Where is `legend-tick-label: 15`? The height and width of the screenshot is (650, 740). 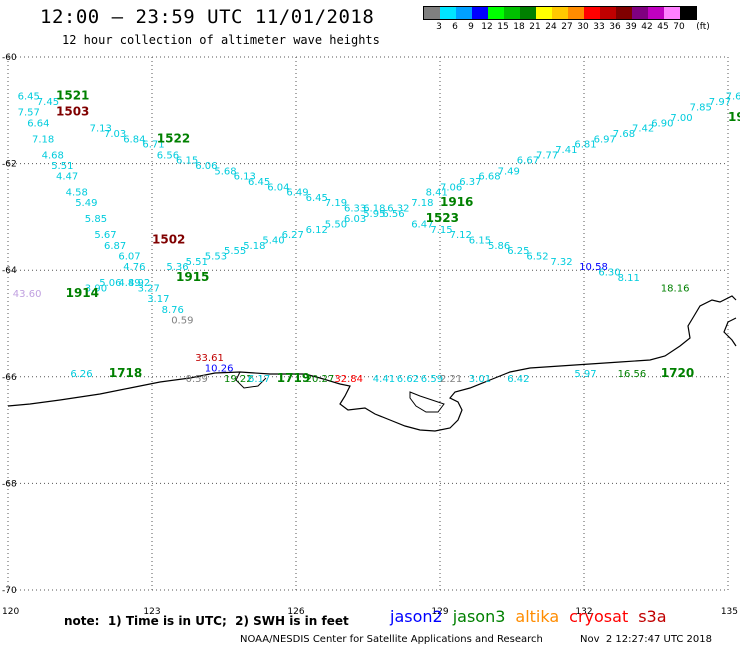
legend-tick-label: 15 is located at coordinates (503, 27).